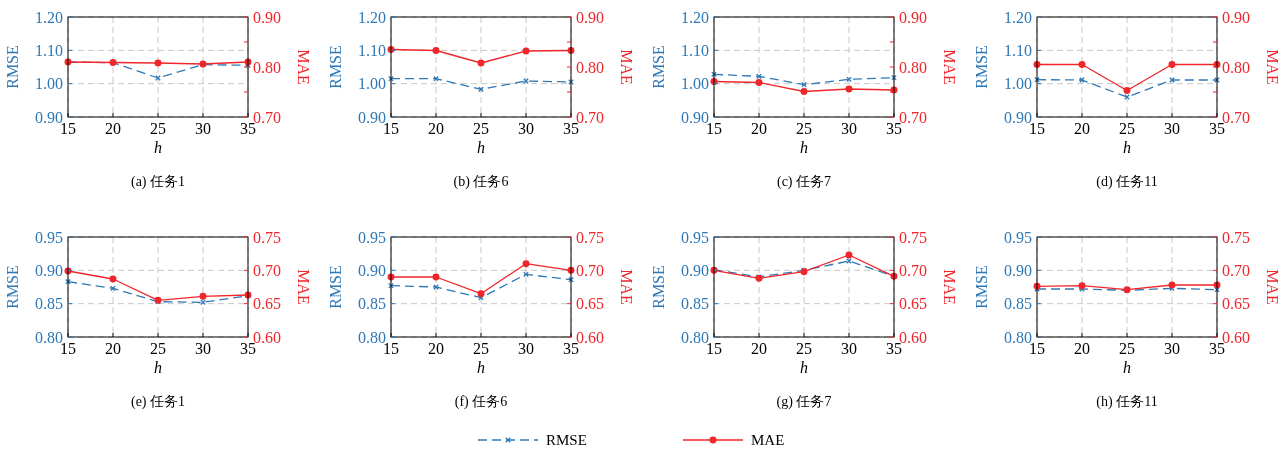 Image resolution: width=1282 pixels, height=453 pixels. I want to click on text: (b) 任务6, so click(481, 182).